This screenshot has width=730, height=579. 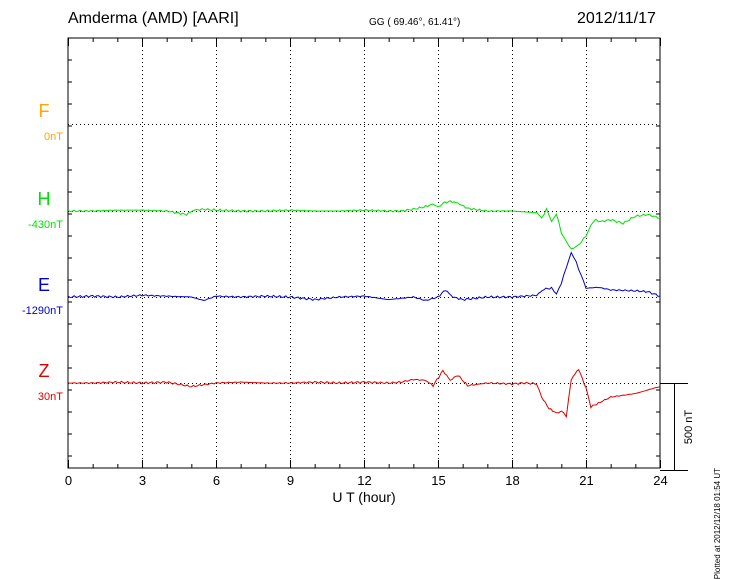 What do you see at coordinates (689, 427) in the screenshot?
I see `scale-bar-label: 500 nT` at bounding box center [689, 427].